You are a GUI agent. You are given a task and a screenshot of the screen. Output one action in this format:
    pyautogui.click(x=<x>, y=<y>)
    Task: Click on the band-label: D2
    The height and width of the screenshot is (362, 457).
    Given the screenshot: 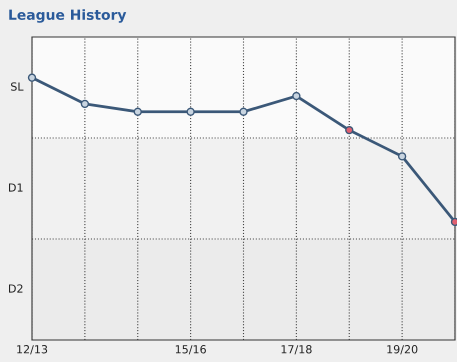 What is the action you would take?
    pyautogui.click(x=15, y=288)
    